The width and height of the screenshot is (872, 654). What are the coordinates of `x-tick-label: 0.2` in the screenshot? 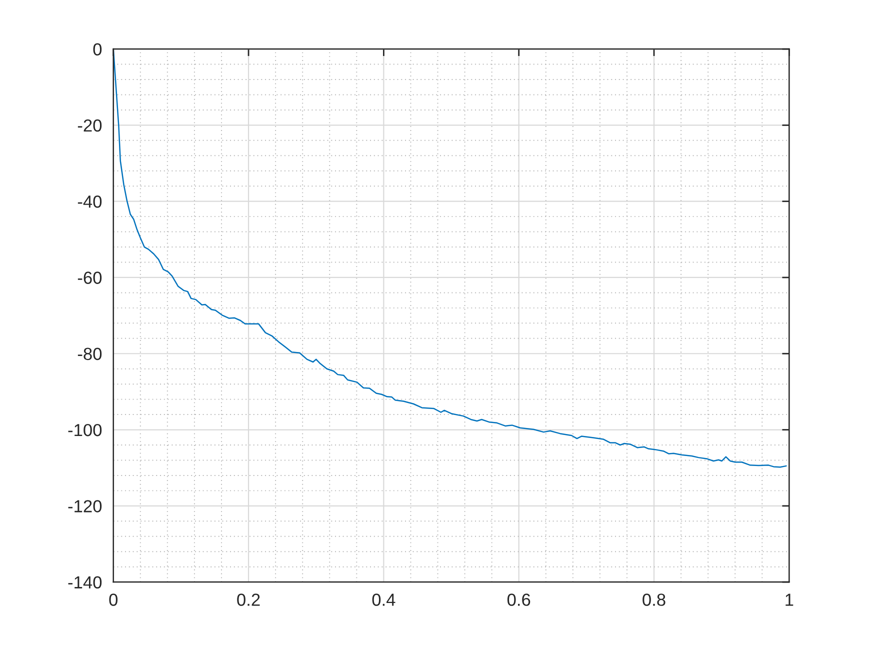 It's located at (248, 600).